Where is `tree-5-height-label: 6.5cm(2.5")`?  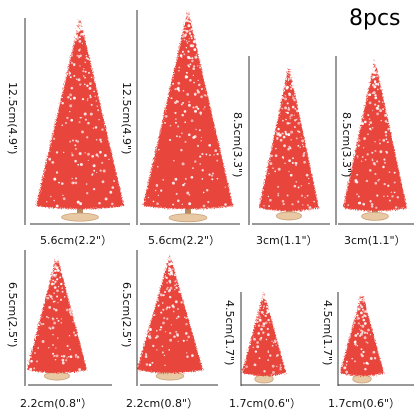 tree-5-height-label: 6.5cm(2.5") is located at coordinates (12, 315).